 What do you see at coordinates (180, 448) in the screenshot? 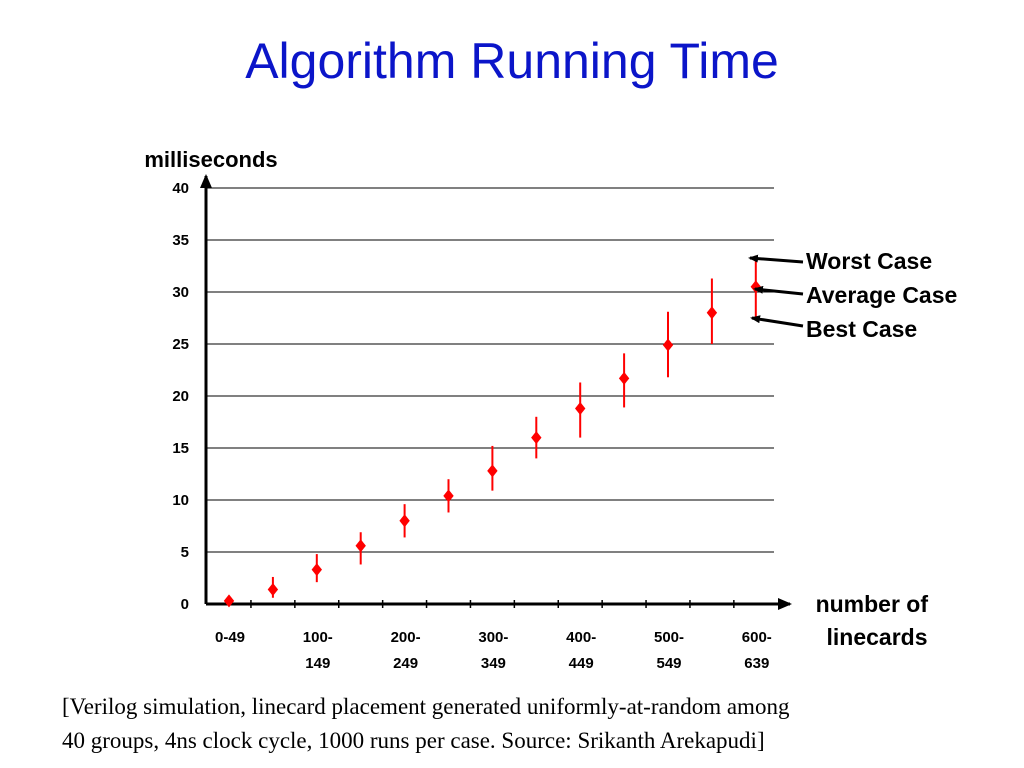
I see `y-tick-label: 15` at bounding box center [180, 448].